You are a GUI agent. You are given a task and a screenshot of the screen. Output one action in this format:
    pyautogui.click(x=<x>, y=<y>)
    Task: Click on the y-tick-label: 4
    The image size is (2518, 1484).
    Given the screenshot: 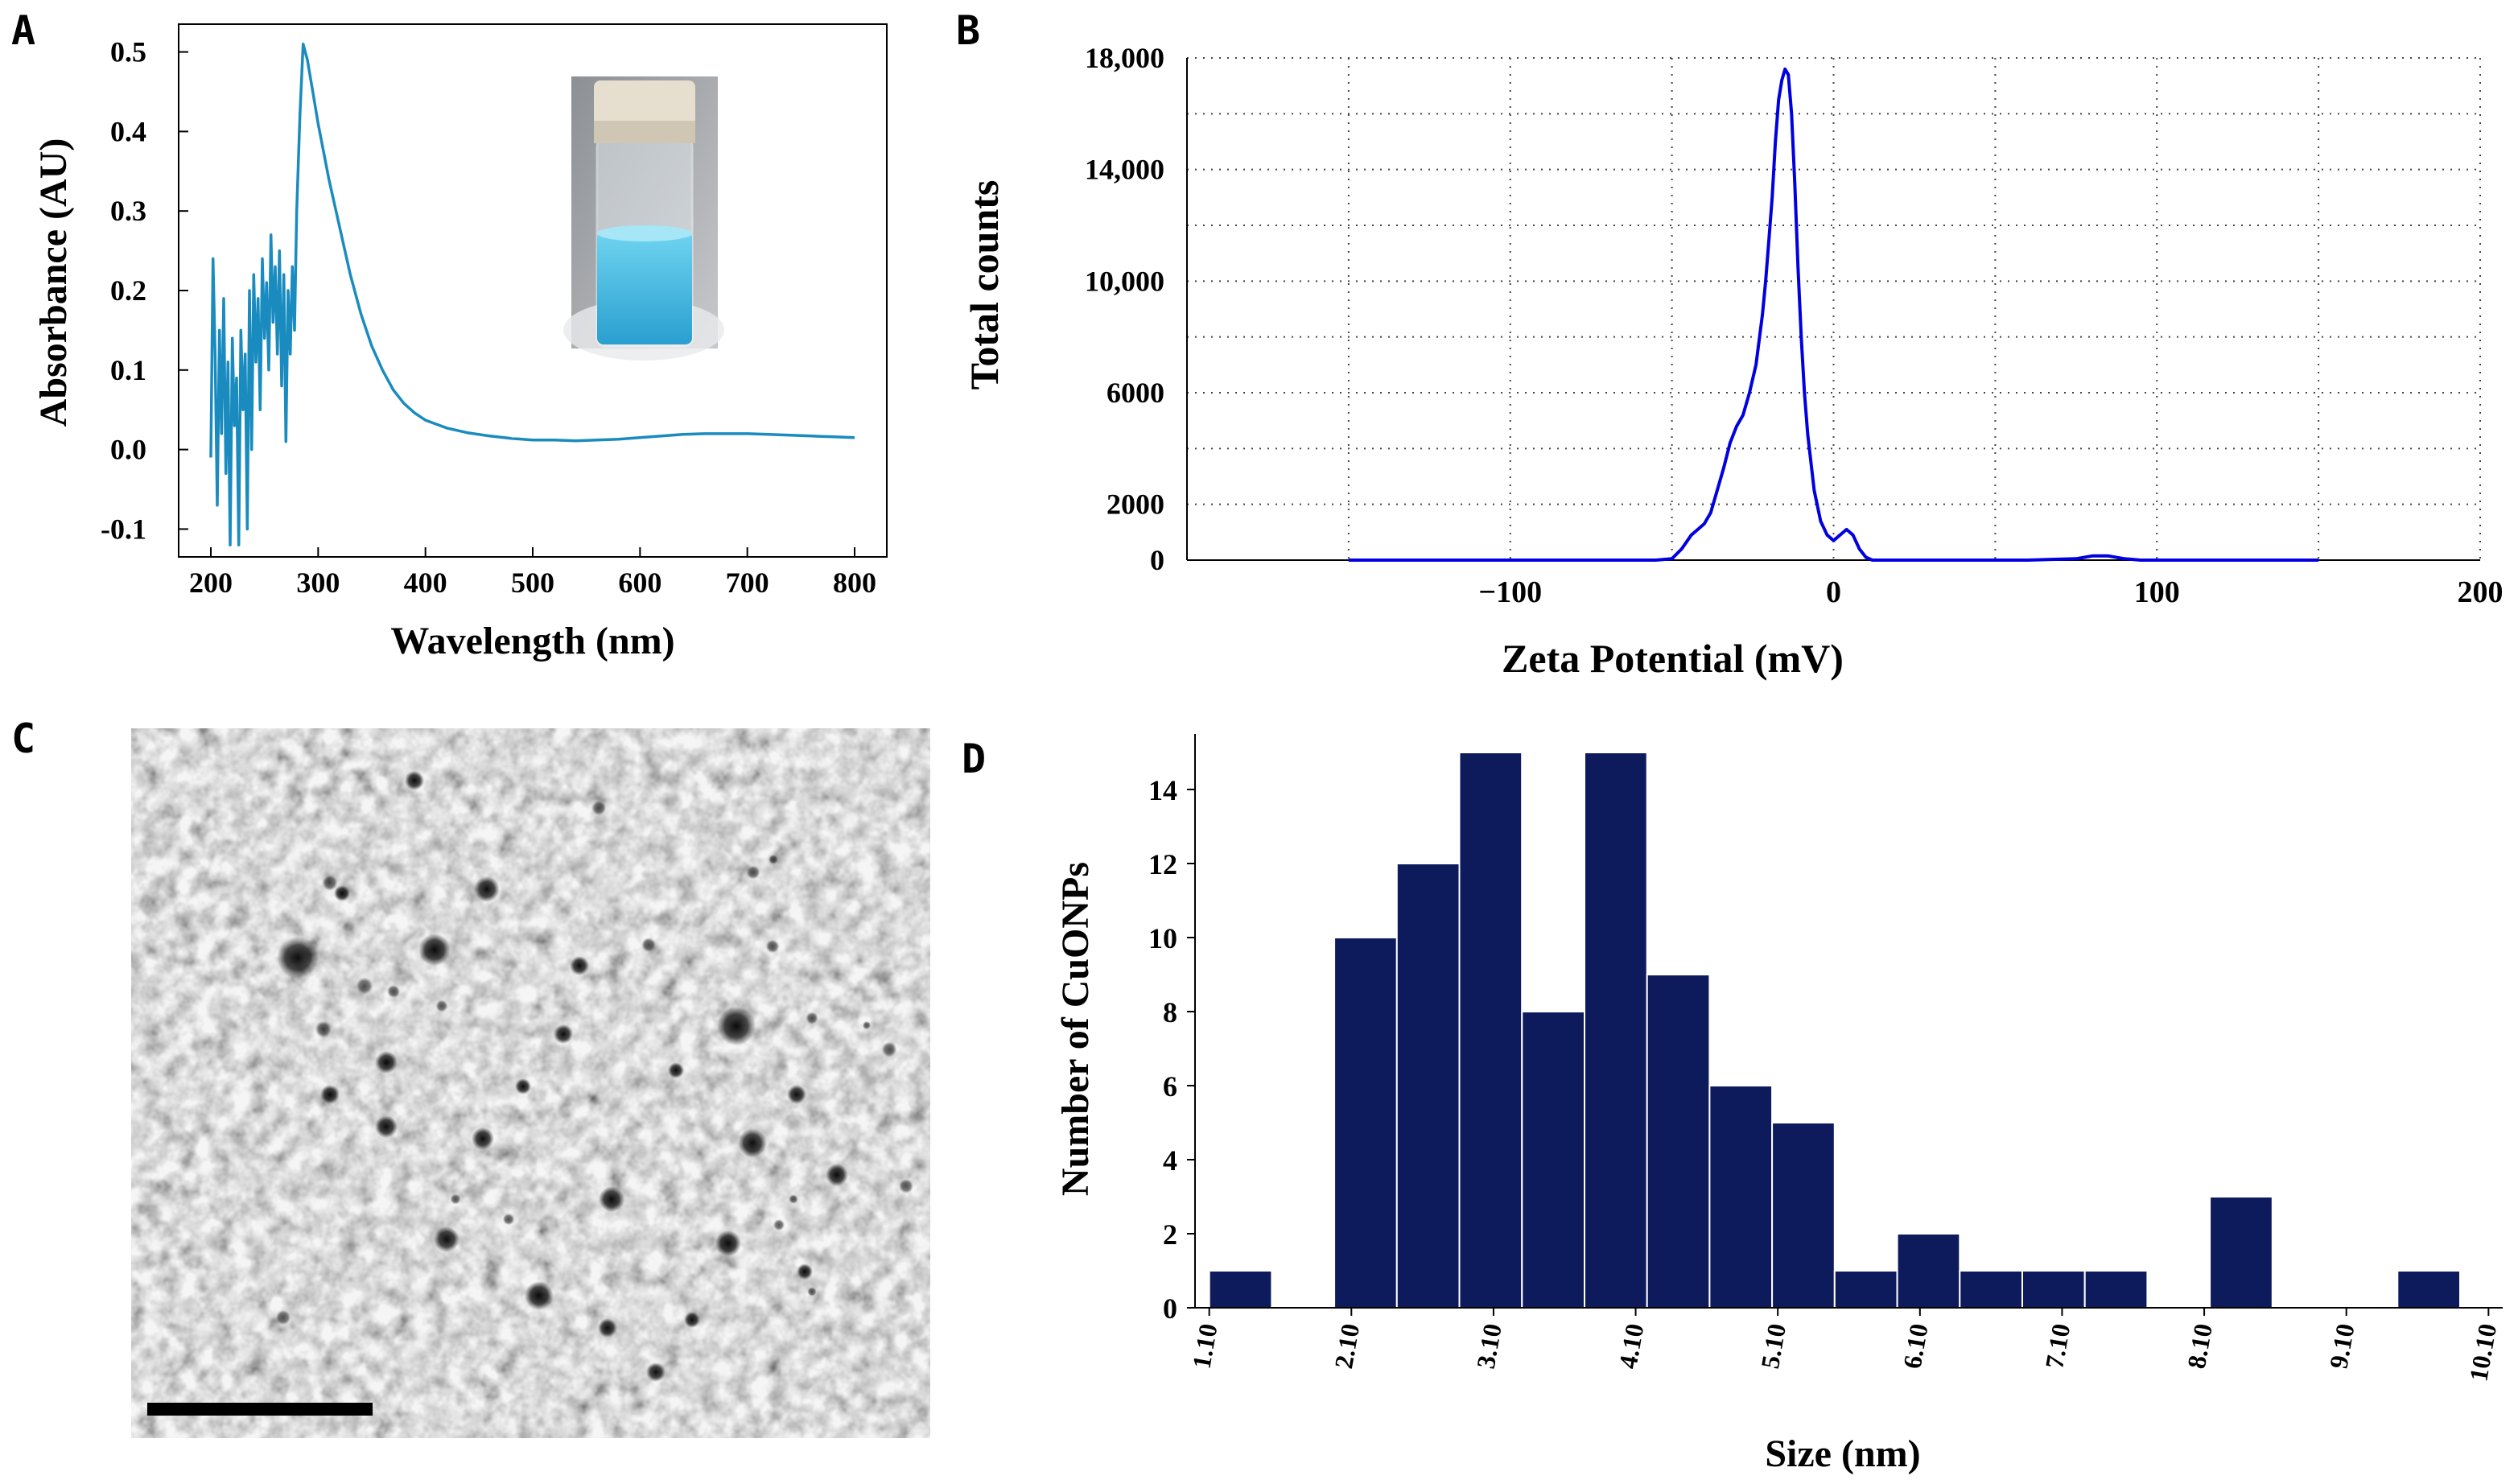 What is the action you would take?
    pyautogui.click(x=1170, y=1160)
    